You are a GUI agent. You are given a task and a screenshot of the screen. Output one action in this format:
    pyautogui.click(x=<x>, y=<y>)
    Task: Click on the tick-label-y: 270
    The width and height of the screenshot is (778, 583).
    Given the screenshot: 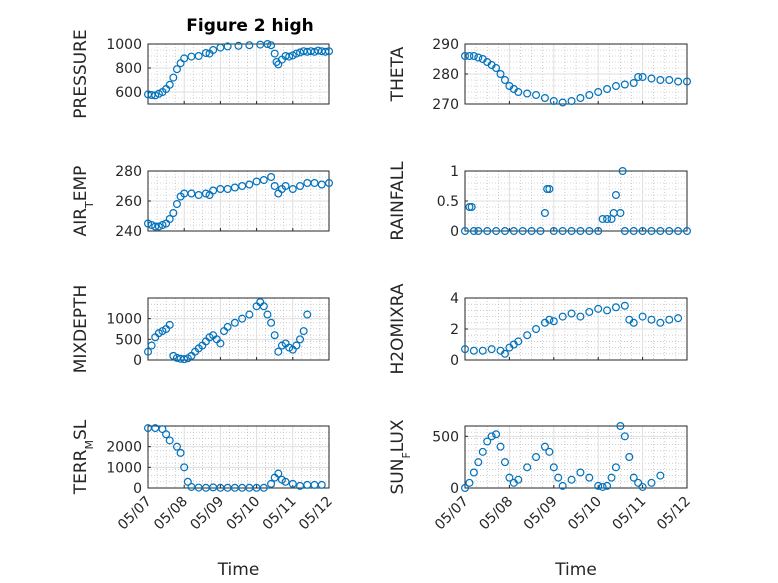 What is the action you would take?
    pyautogui.click(x=445, y=105)
    